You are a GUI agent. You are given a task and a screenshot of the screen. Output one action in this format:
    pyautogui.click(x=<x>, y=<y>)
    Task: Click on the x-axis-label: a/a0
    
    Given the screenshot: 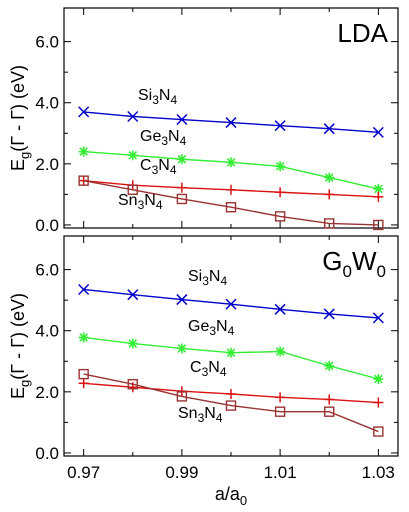 What is the action you would take?
    pyautogui.click(x=231, y=496)
    